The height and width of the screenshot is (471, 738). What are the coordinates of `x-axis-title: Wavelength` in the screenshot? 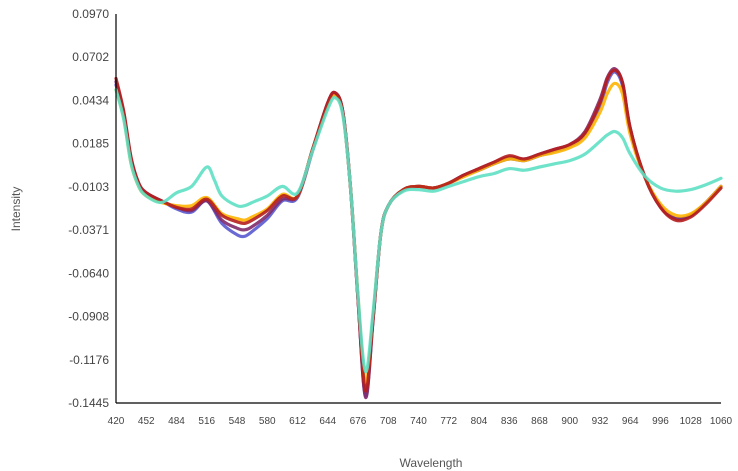 It's located at (431, 463).